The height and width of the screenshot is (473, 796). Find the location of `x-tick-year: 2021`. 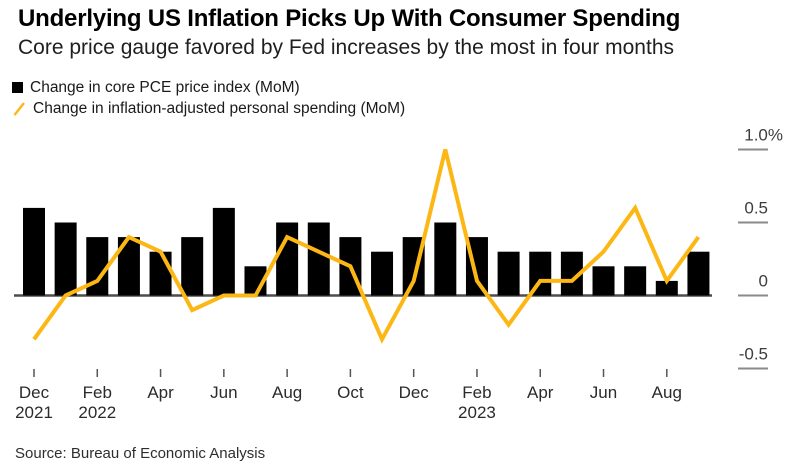

x-tick-year: 2021 is located at coordinates (34, 412).